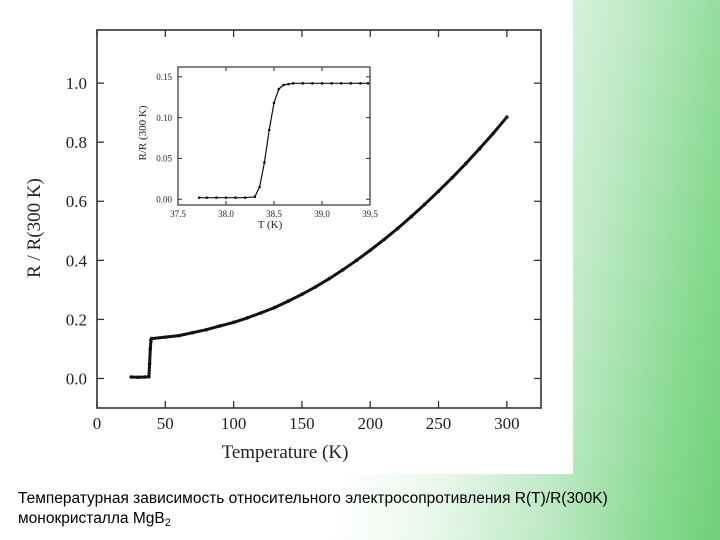  Describe the element at coordinates (322, 214) in the screenshot. I see `inset-x-tick-label: 39.0` at that location.